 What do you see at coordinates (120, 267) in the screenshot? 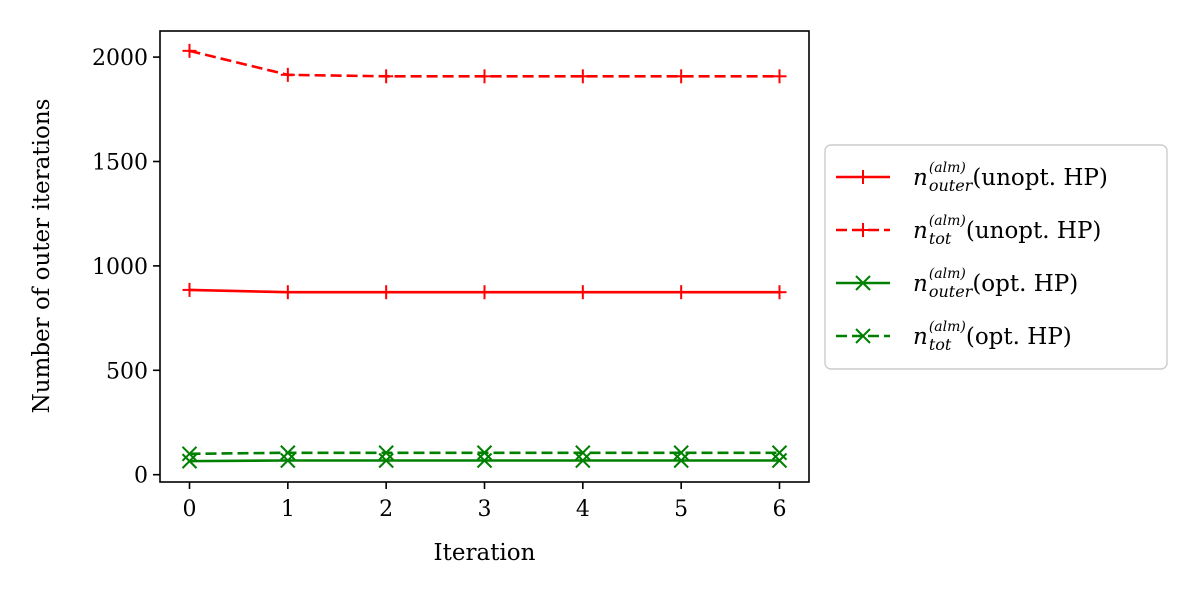
I see `y-tick-label: 1000` at bounding box center [120, 267].